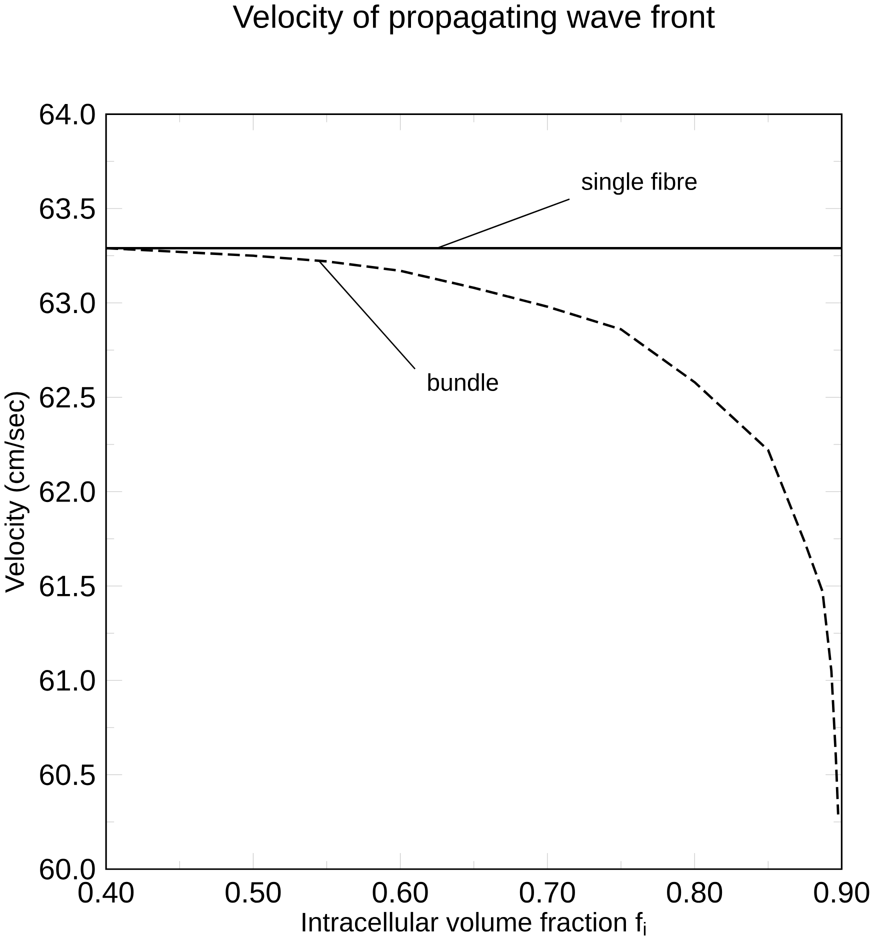 The image size is (875, 940). Describe the element at coordinates (17, 492) in the screenshot. I see `y-axis-title: Velocity (cm/sec)` at that location.